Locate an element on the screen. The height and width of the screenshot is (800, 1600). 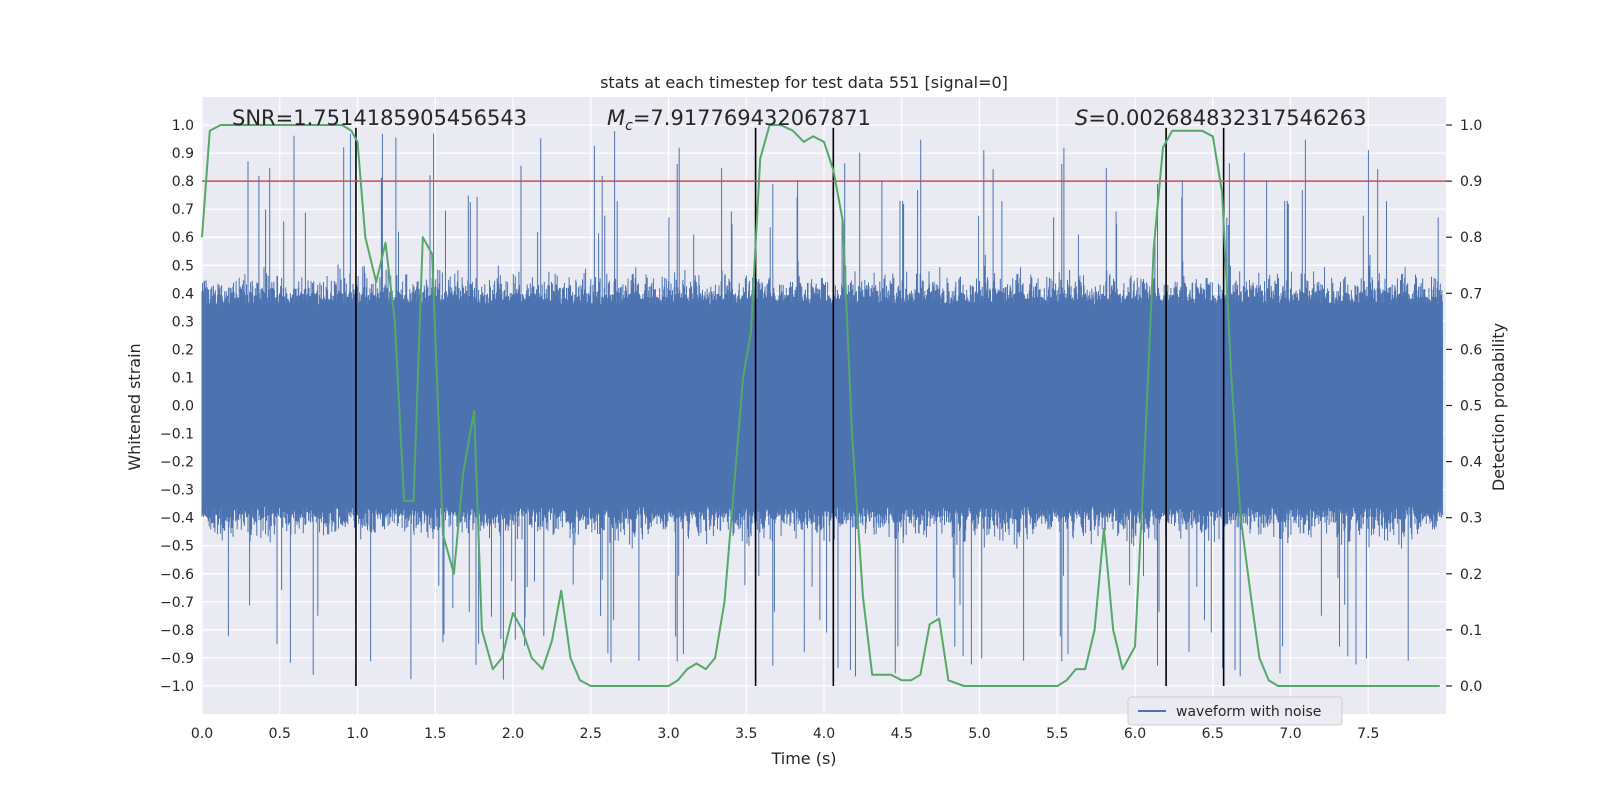
x-axis-label: Time (s) is located at coordinates (803, 758).